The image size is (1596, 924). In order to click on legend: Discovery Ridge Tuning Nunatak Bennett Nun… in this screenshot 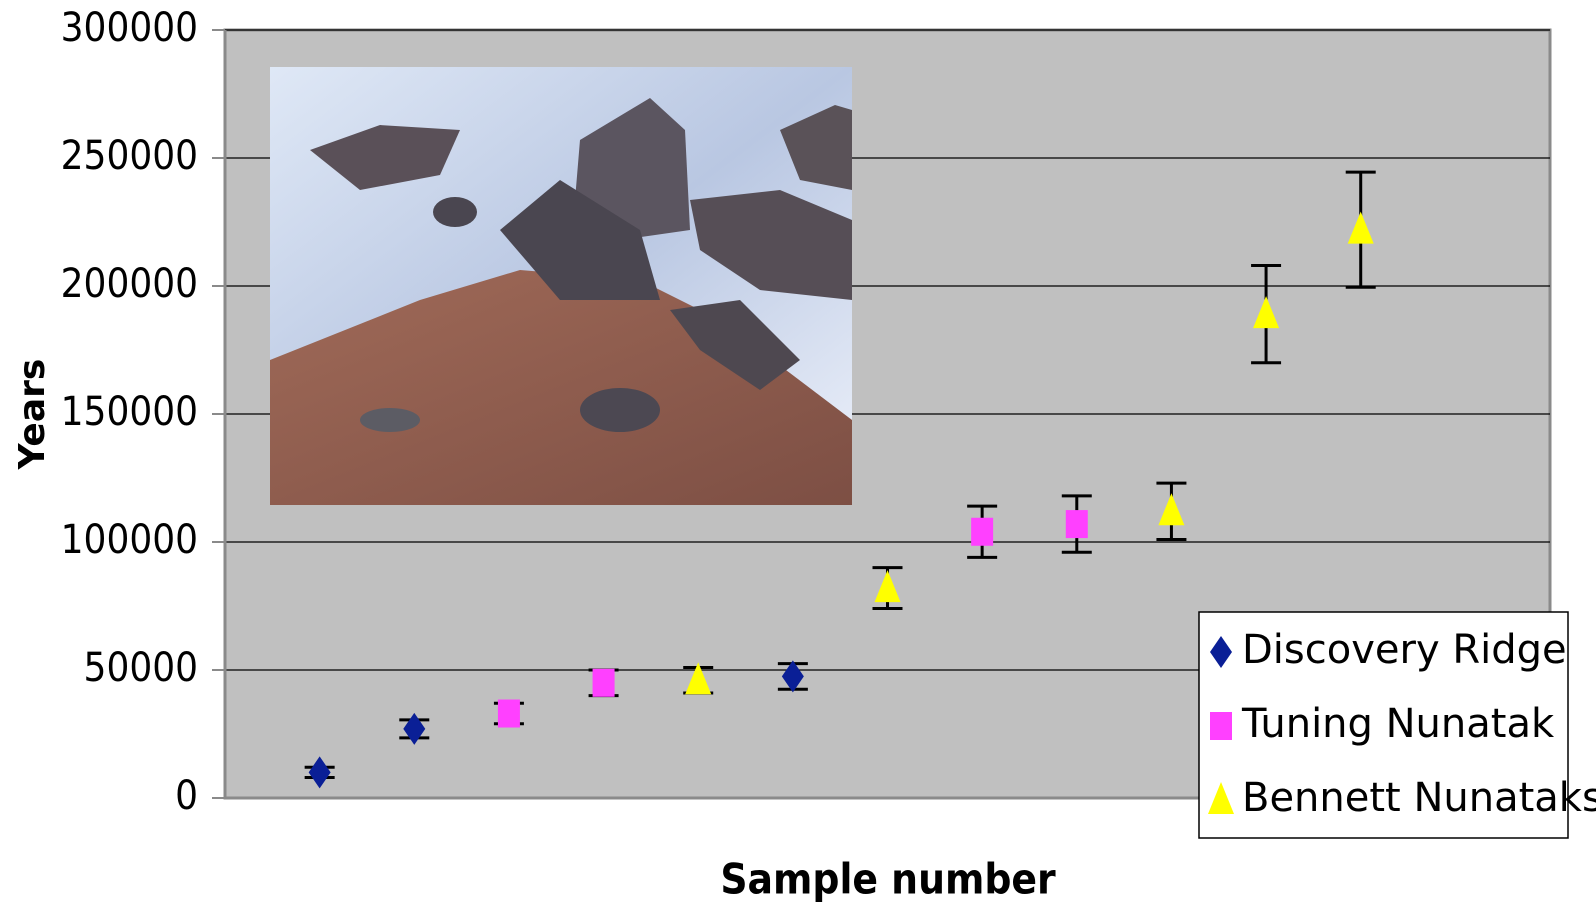, I will do `click(1397, 725)`.